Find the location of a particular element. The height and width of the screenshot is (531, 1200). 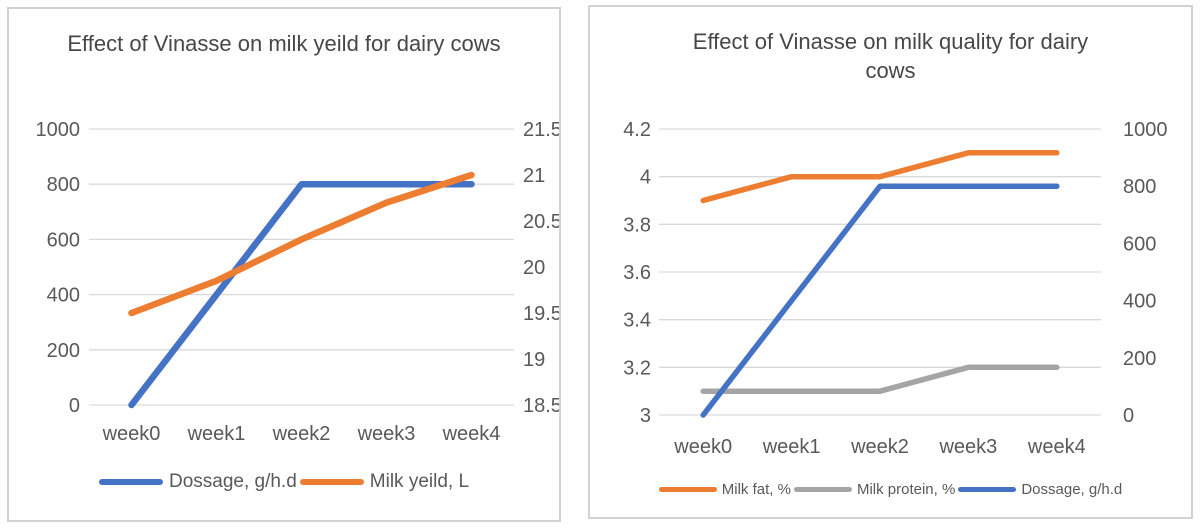

y-axis-right-tick-label: 21 is located at coordinates (534, 176).